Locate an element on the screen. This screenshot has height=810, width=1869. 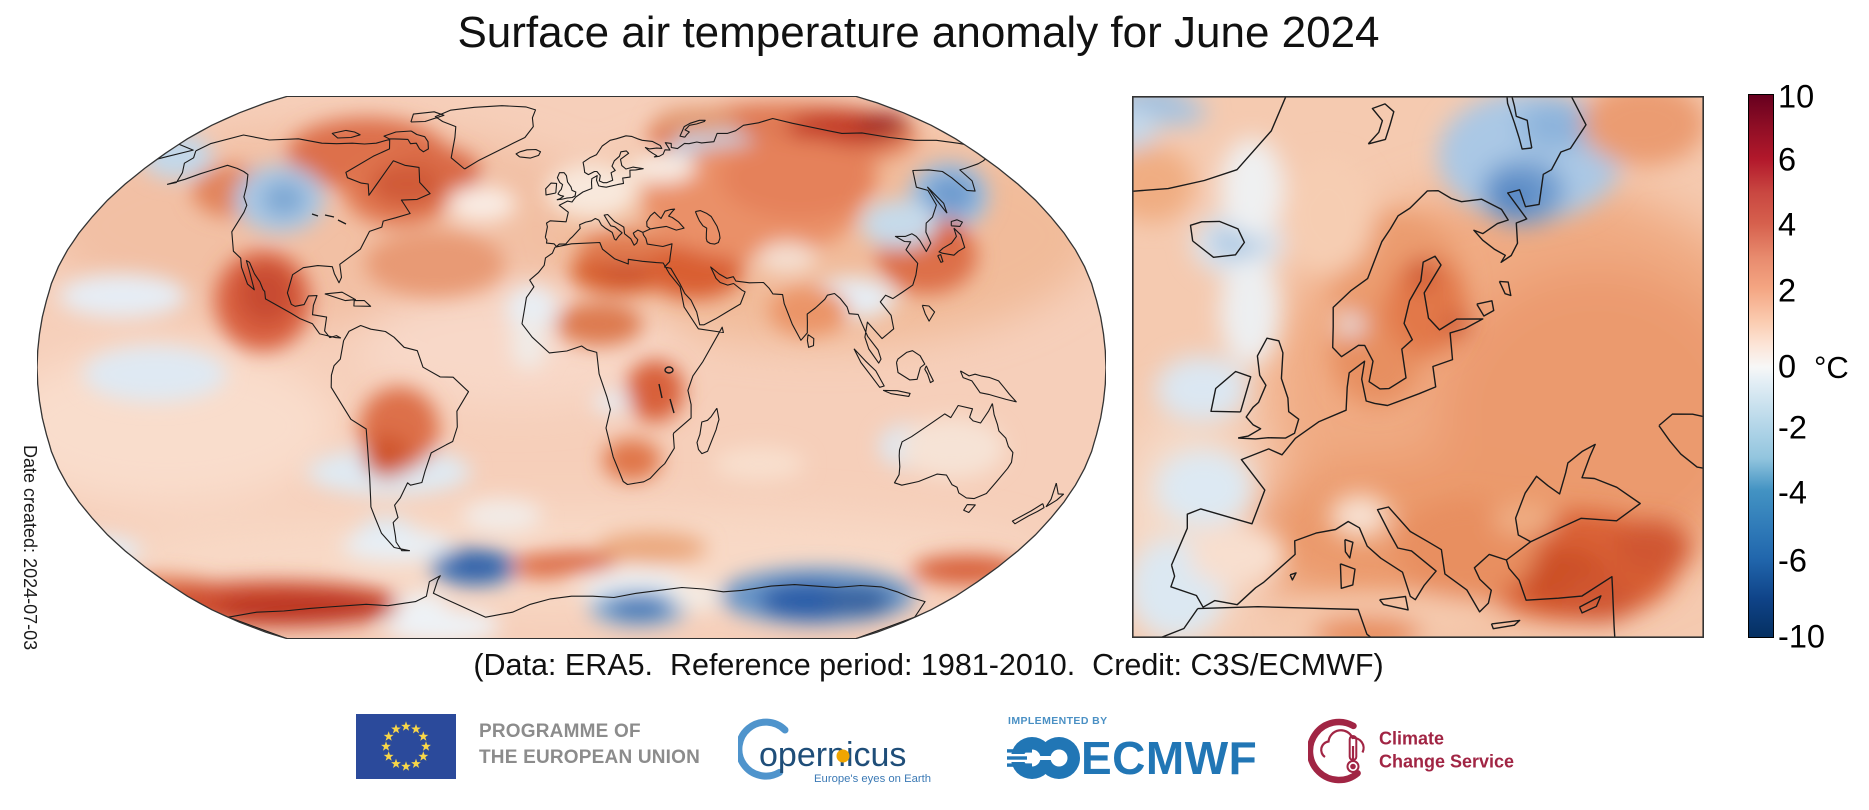
svg-text: Date created: 2024-07-03 is located at coordinates (30, 547).